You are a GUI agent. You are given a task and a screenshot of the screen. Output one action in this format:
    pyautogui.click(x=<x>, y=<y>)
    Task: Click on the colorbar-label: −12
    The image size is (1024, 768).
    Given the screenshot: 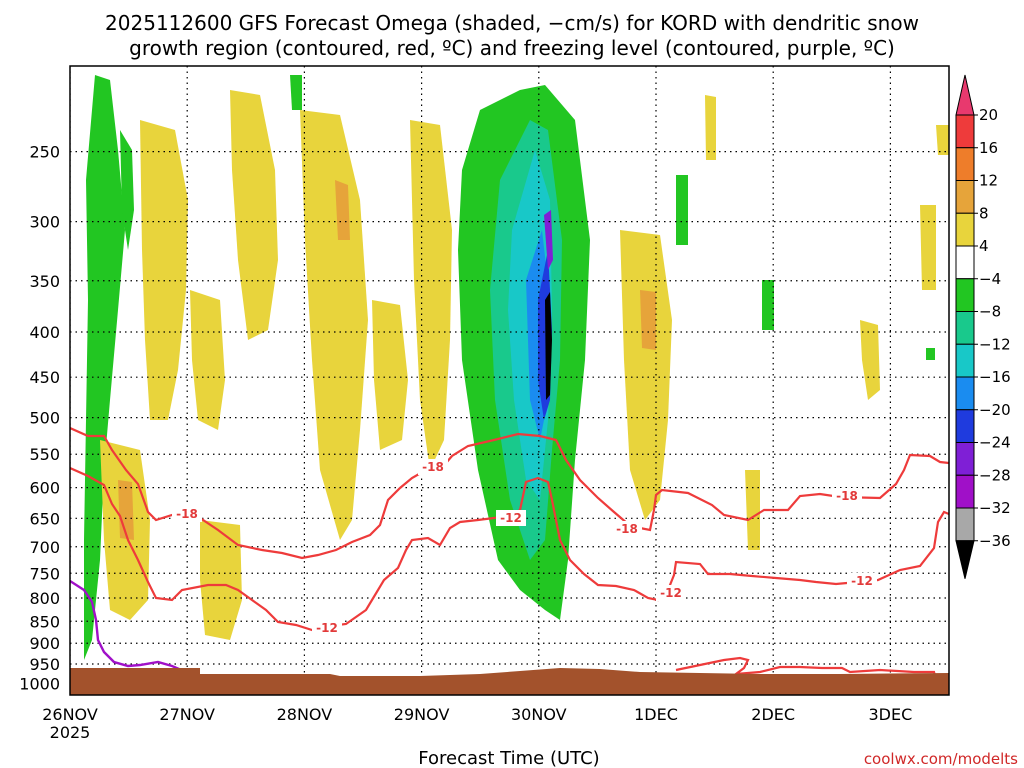 What is the action you would take?
    pyautogui.click(x=995, y=344)
    